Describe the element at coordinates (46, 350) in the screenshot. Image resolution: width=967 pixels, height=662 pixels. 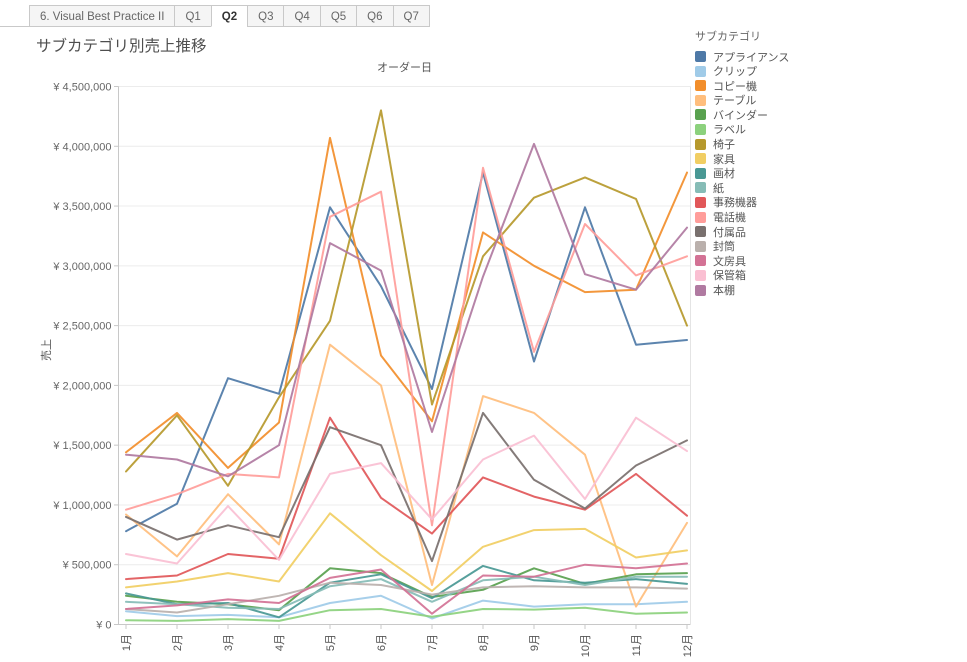
I see `y-axis-title: 売上` at that location.